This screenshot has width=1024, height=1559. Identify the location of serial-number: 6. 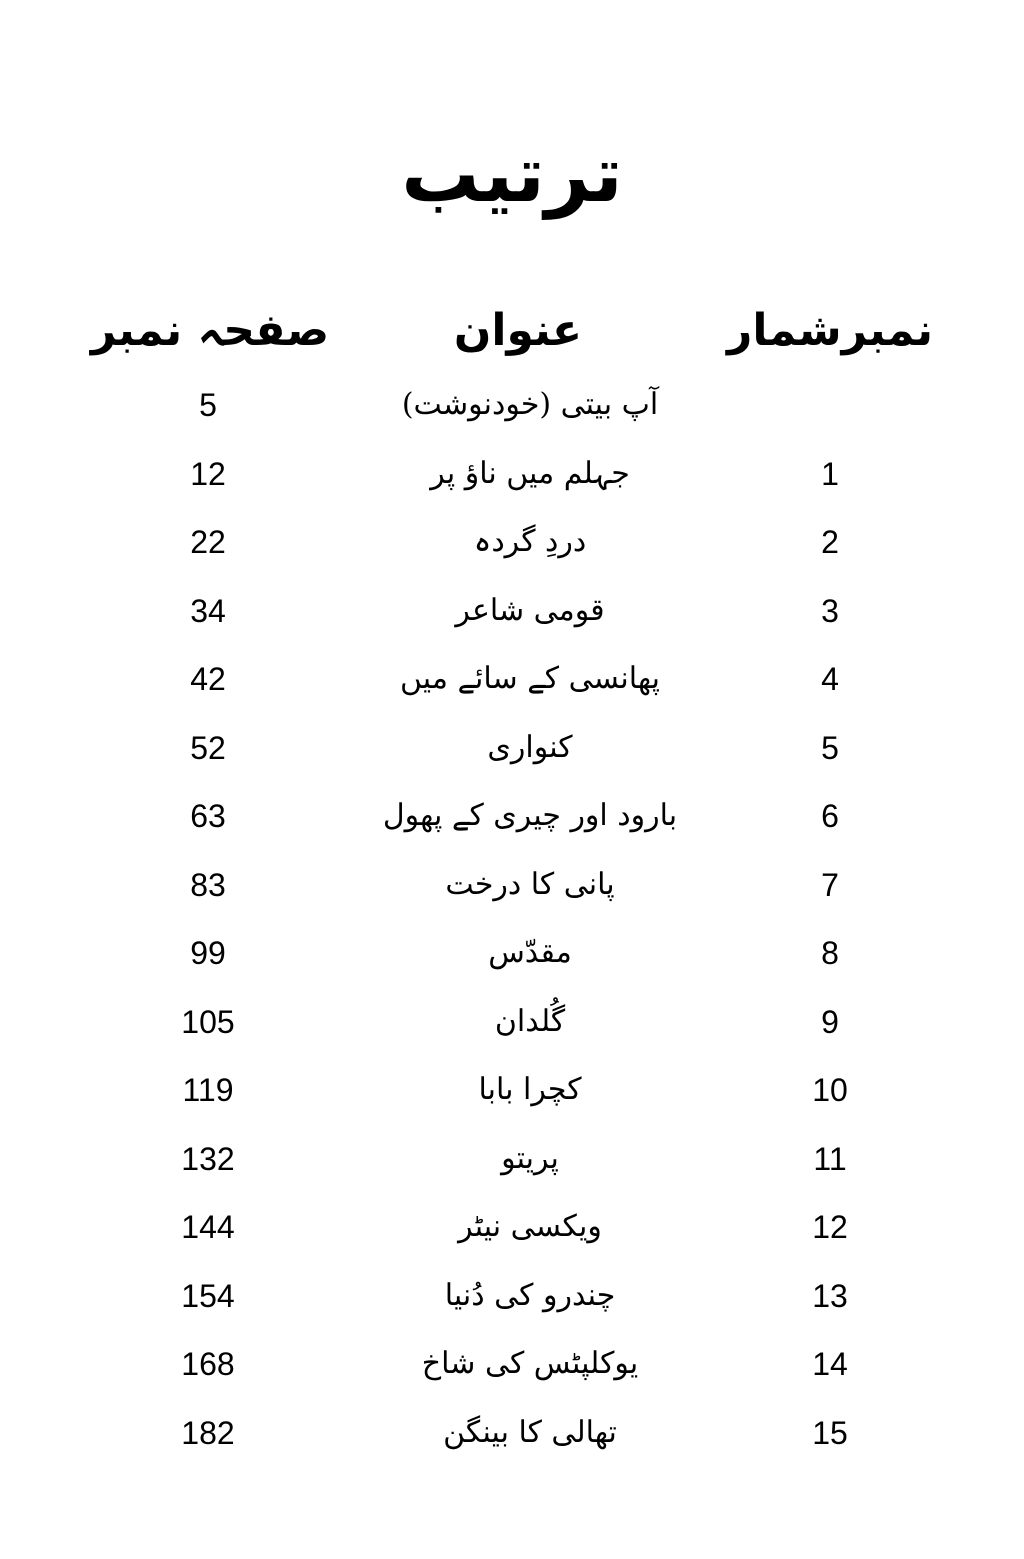
(830, 816).